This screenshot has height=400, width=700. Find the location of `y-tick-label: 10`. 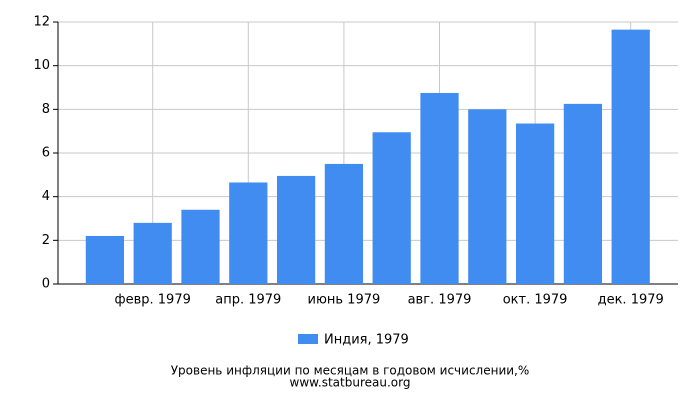

y-tick-label: 10 is located at coordinates (41, 65).